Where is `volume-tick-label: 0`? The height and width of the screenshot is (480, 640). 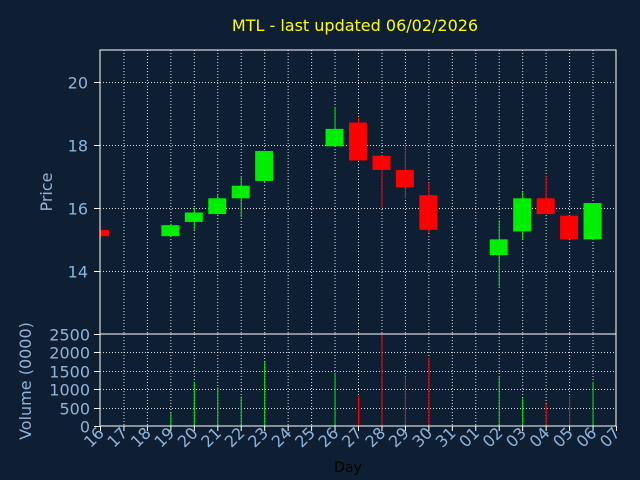
volume-tick-label: 0 is located at coordinates (85, 427).